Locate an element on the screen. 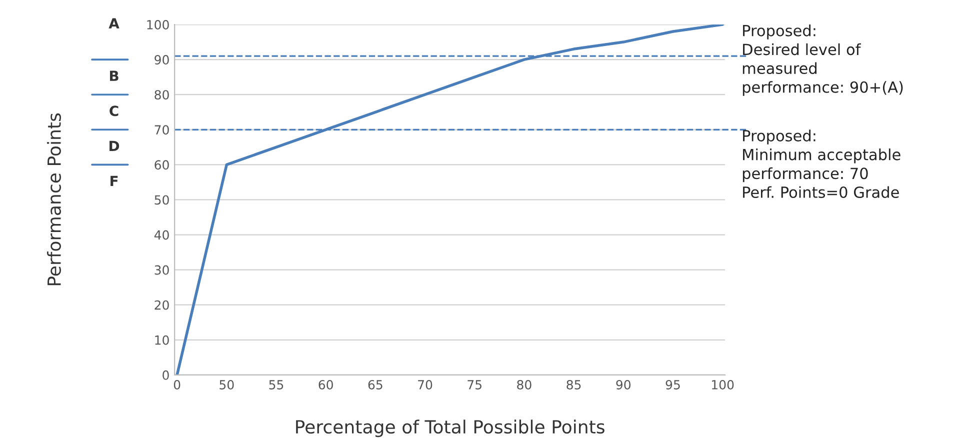 Image resolution: width=954 pixels, height=438 pixels. x-tick-label: 90 is located at coordinates (623, 385).